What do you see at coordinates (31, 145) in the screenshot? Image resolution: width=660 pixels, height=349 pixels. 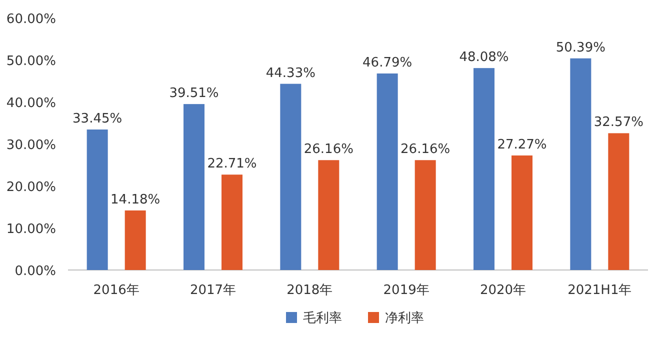 I see `y-tick-label: 30.00%` at bounding box center [31, 145].